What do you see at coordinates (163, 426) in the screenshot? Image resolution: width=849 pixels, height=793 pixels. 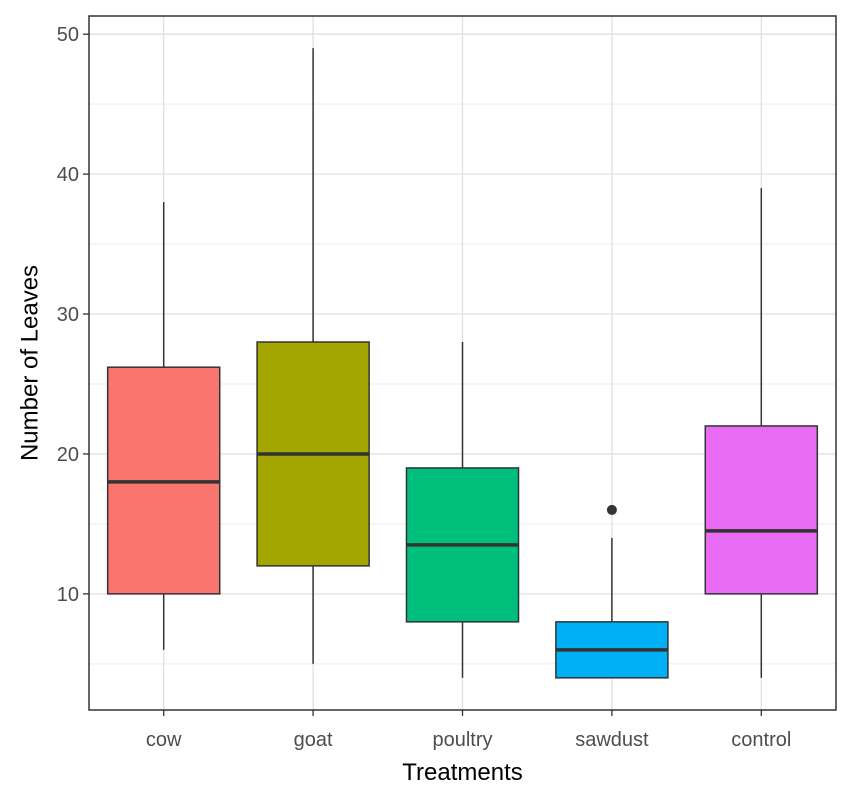 I see `box-cow` at bounding box center [163, 426].